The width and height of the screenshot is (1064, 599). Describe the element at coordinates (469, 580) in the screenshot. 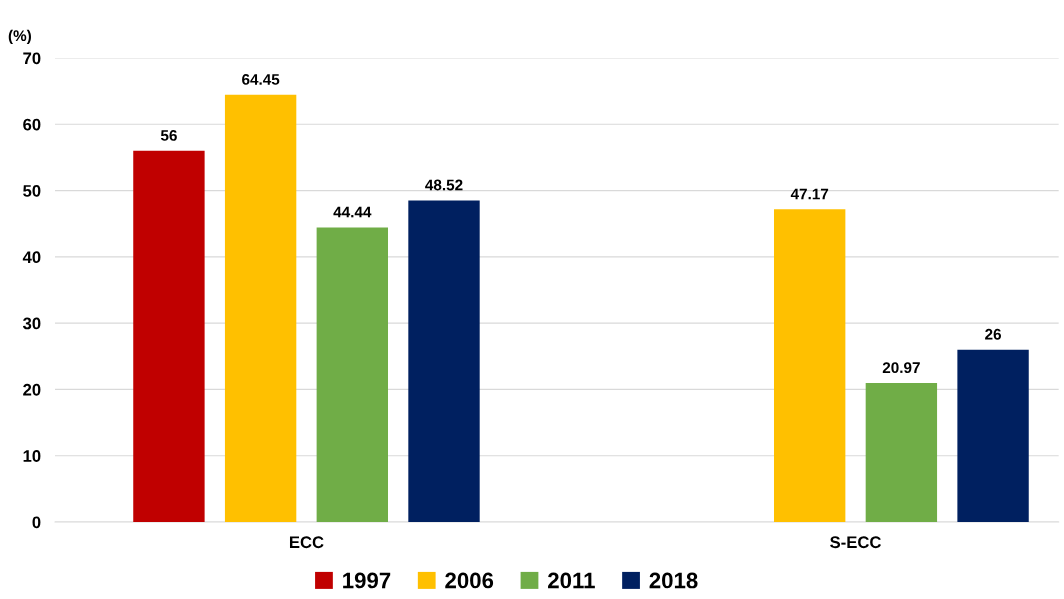

I see `legend-label: 2006` at that location.